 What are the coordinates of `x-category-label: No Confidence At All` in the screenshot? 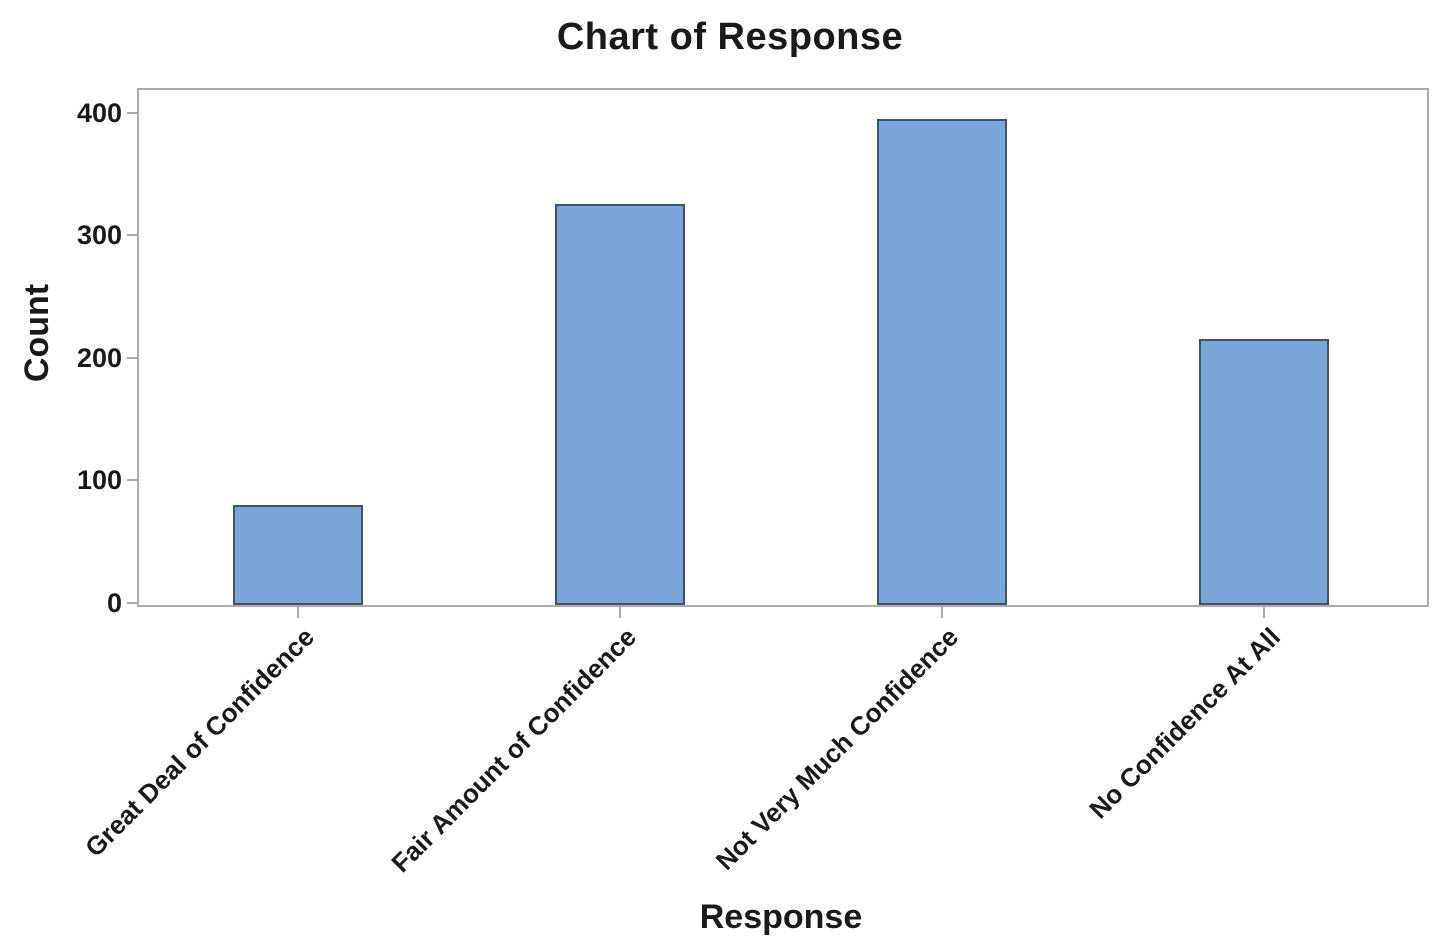 It's located at (1184, 723).